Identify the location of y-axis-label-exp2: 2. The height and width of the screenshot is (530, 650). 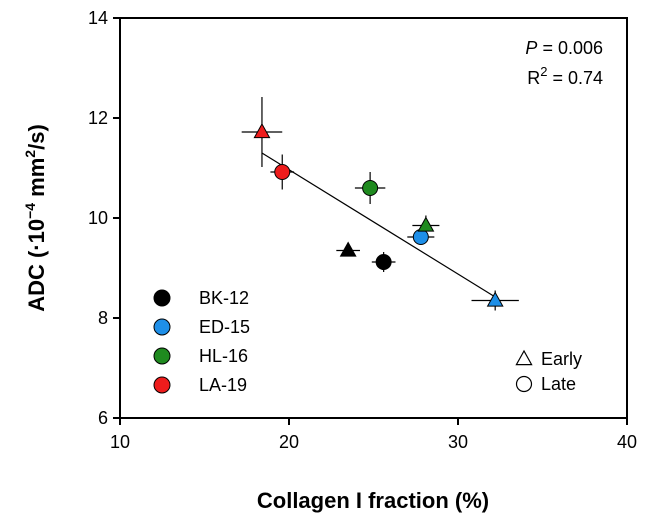
(30, 154).